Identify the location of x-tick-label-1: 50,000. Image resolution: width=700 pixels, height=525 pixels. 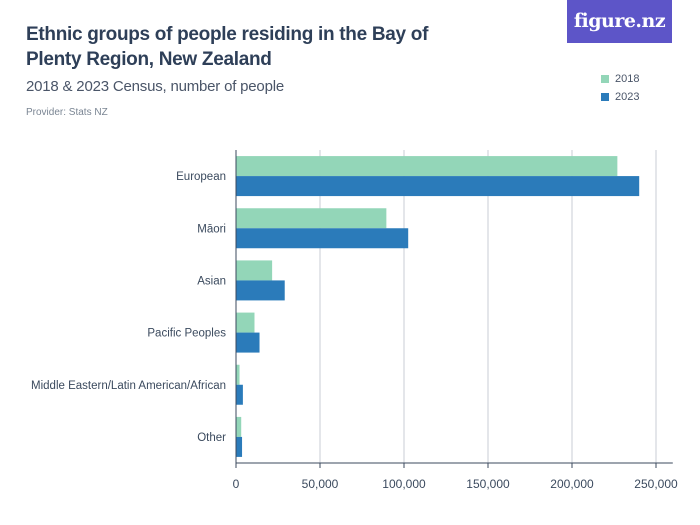
(320, 484).